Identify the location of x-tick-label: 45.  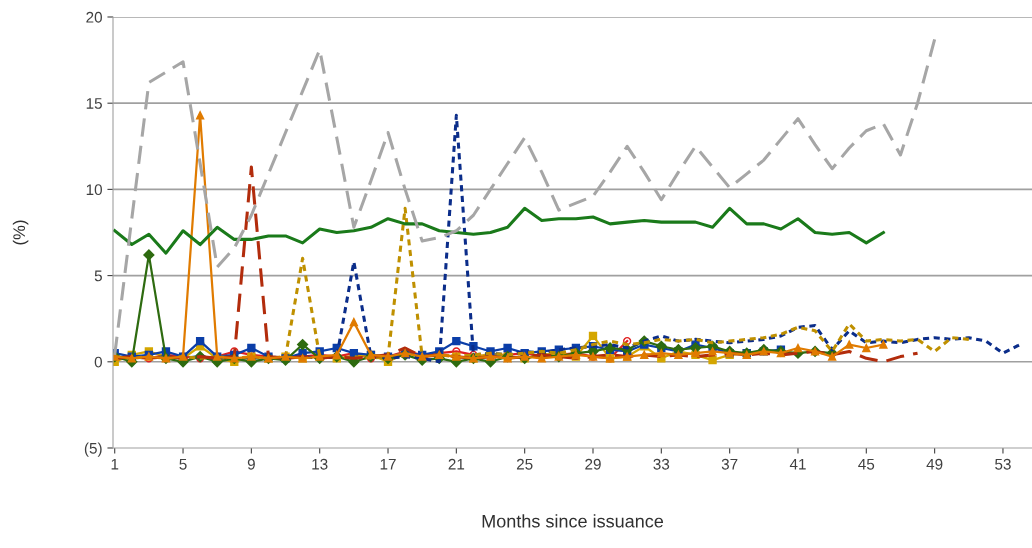
(866, 464).